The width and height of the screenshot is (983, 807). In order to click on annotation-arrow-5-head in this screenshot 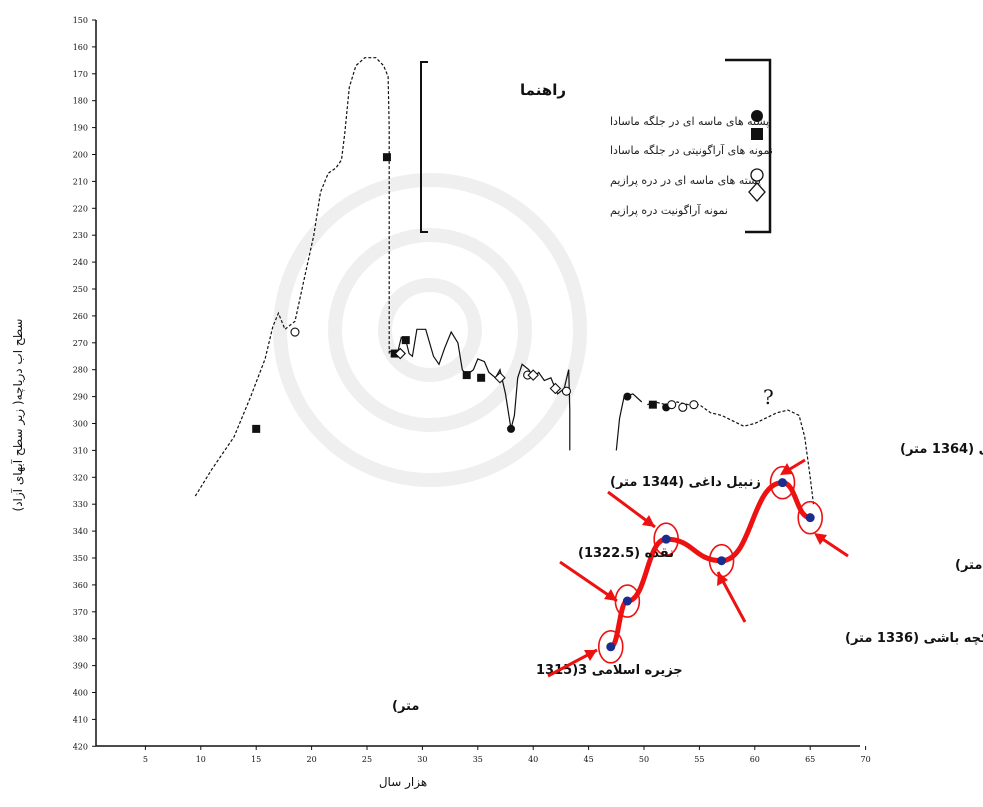, I will do `click(786, 469)`.